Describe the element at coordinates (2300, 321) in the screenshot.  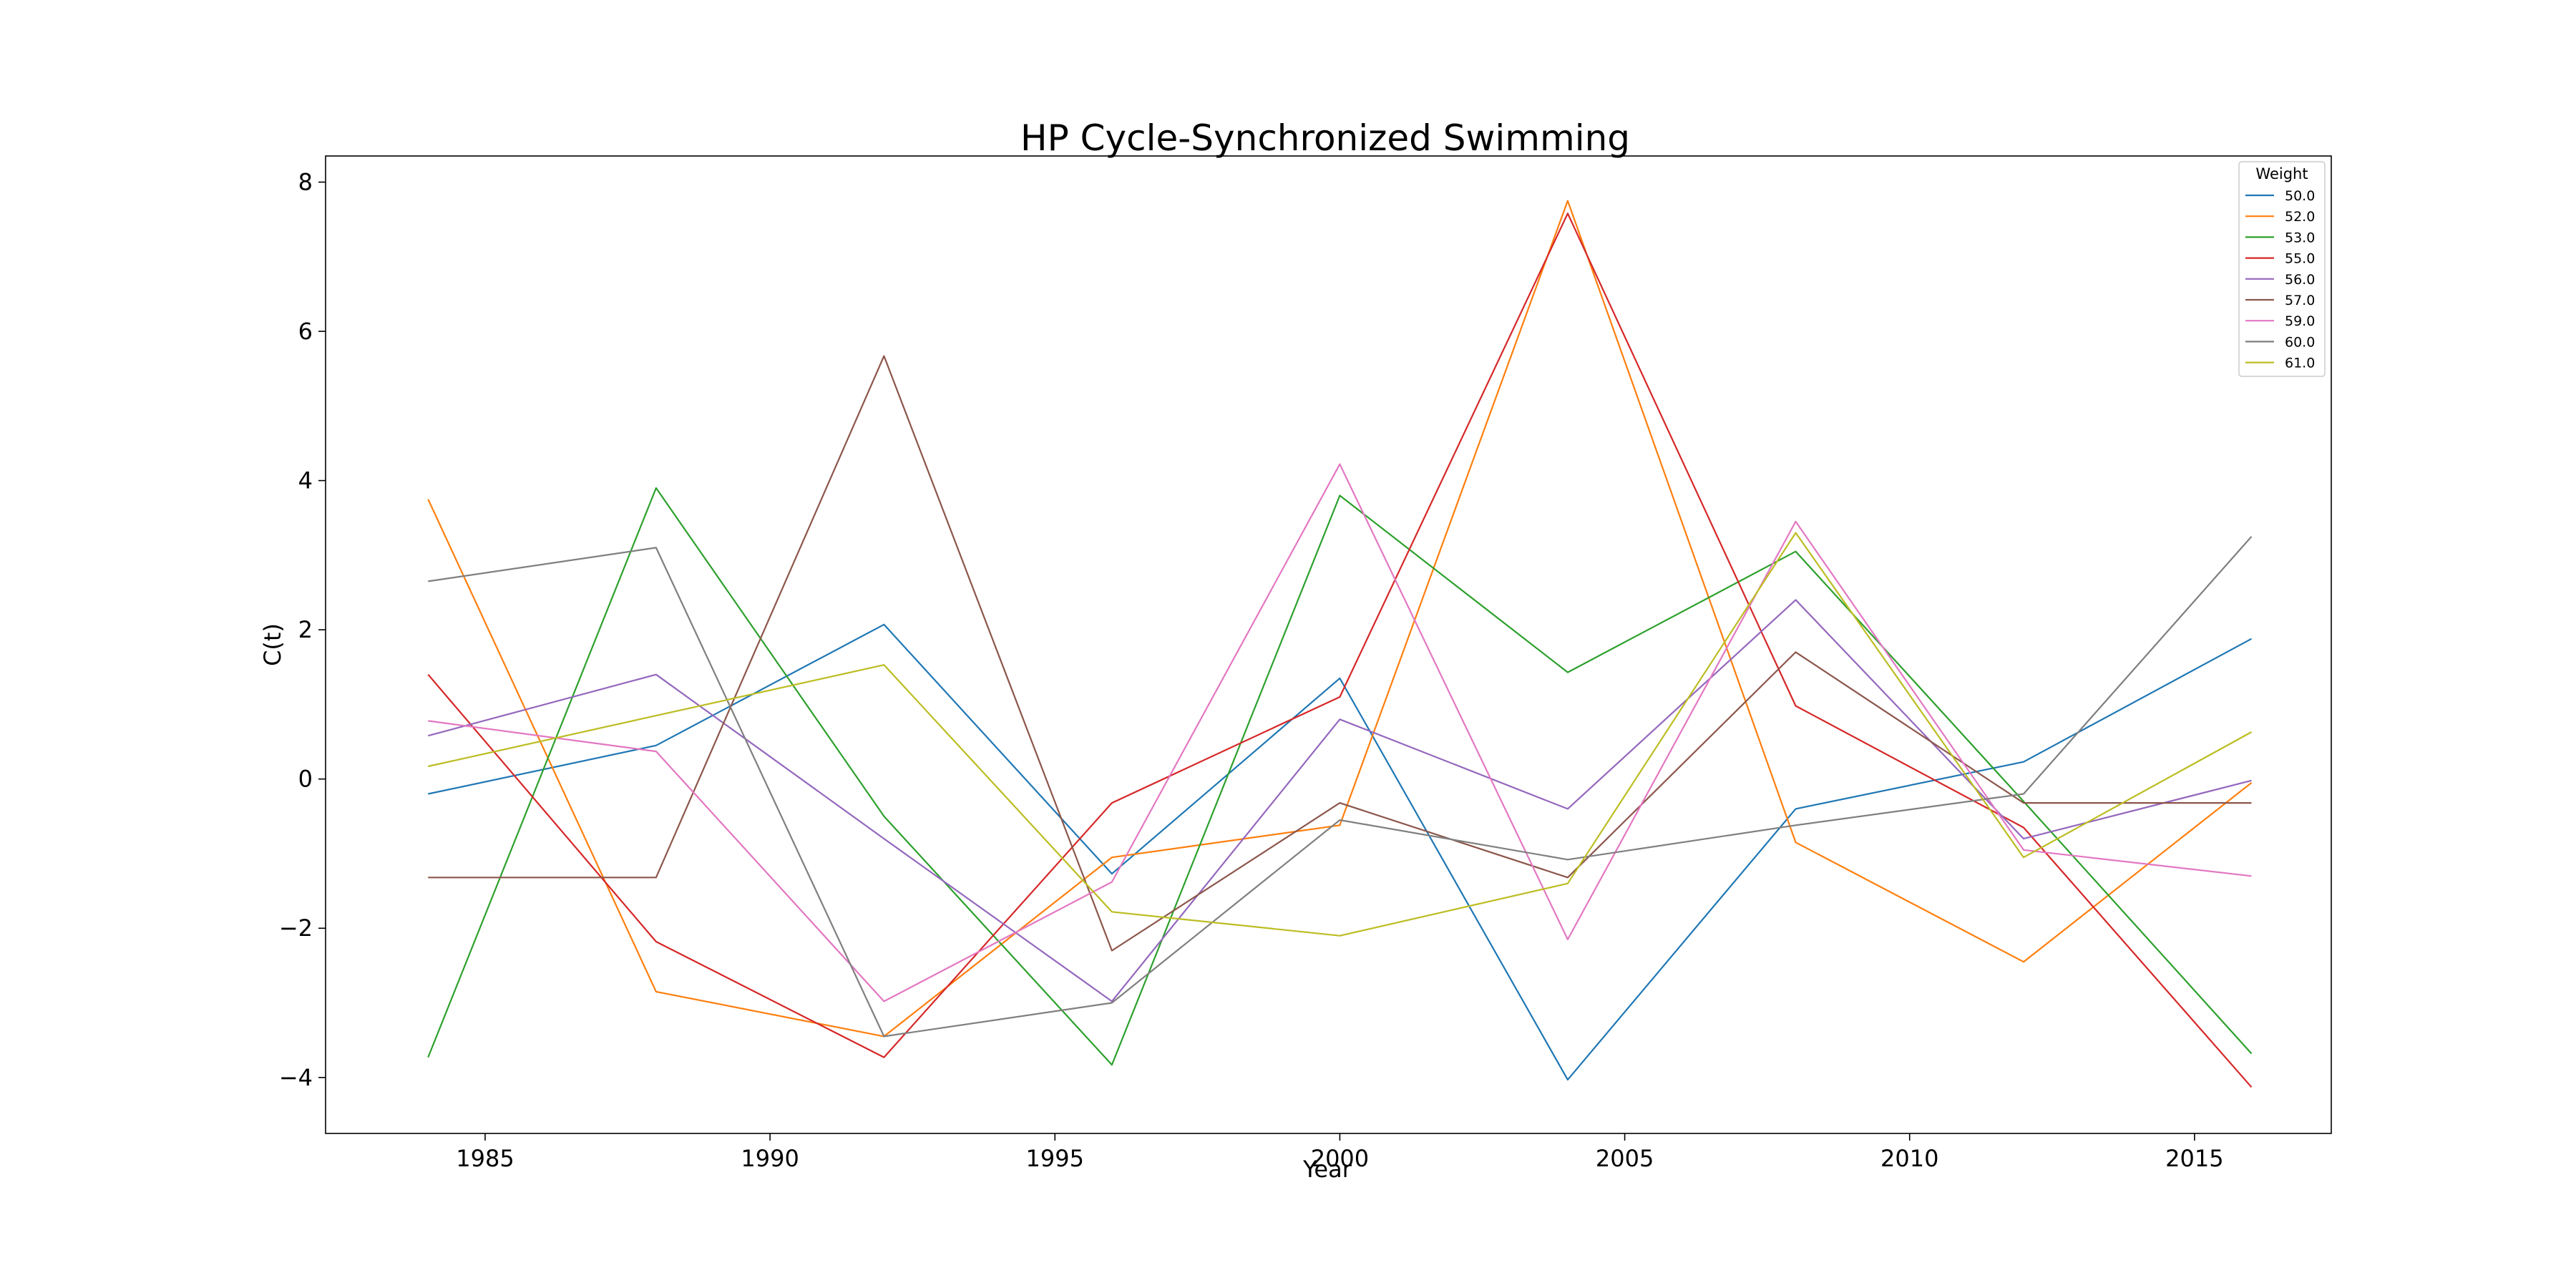
I see `legend-label: 59.0` at that location.